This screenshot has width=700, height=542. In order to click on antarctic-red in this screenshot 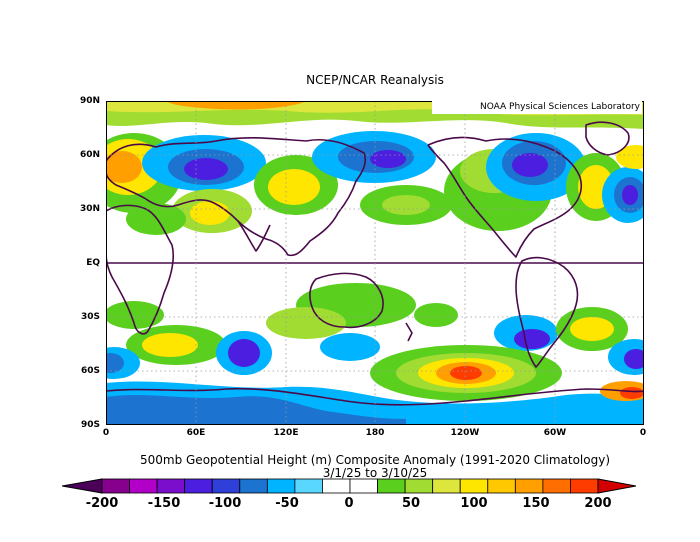, I will do `click(632, 393)`.